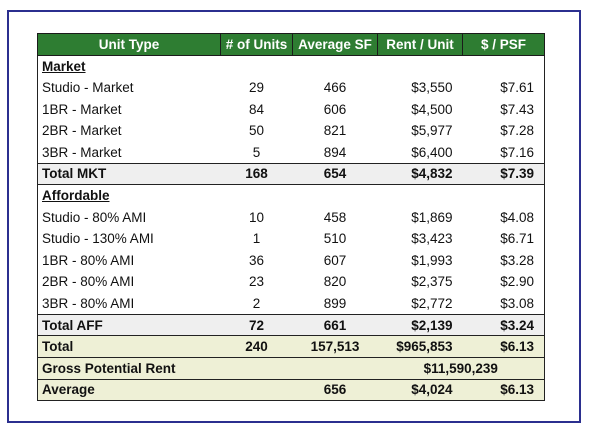 This screenshot has height=432, width=594. What do you see at coordinates (256, 325) in the screenshot?
I see `units: 72` at bounding box center [256, 325].